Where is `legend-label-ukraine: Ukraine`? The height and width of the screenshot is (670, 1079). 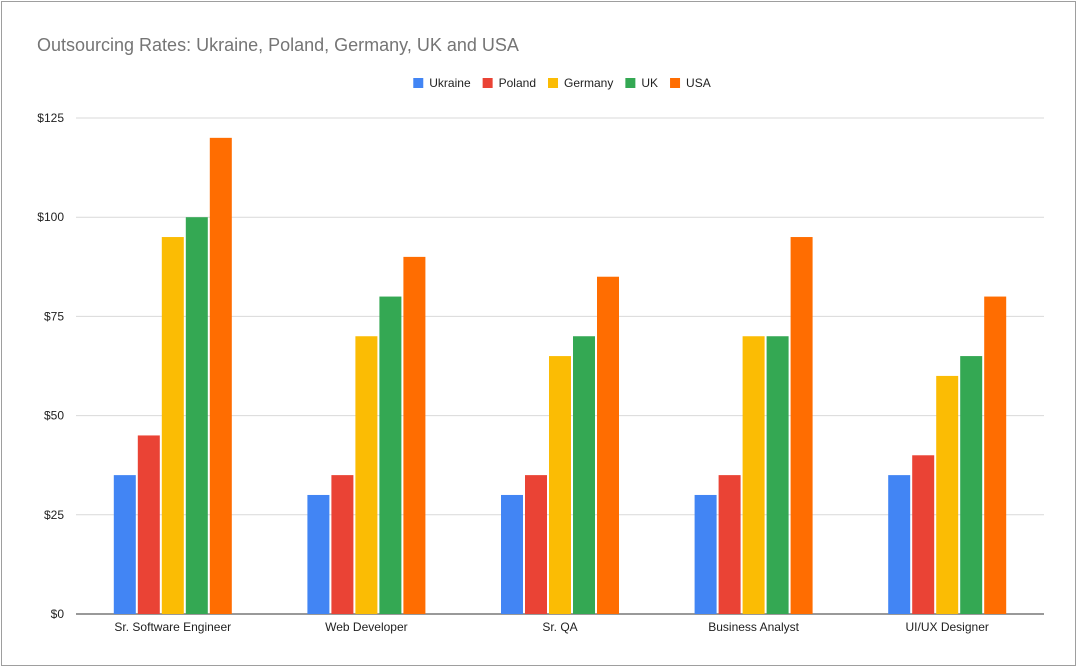 legend-label-ukraine: Ukraine is located at coordinates (450, 83).